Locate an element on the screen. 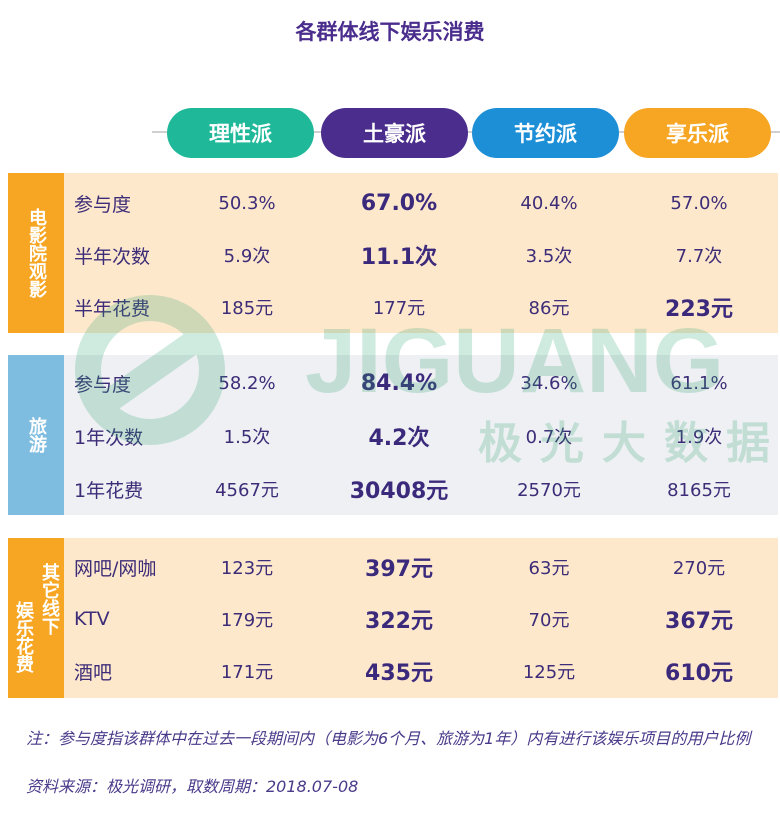 This screenshot has height=817, width=780. section-name: 旅游 is located at coordinates (36, 435).